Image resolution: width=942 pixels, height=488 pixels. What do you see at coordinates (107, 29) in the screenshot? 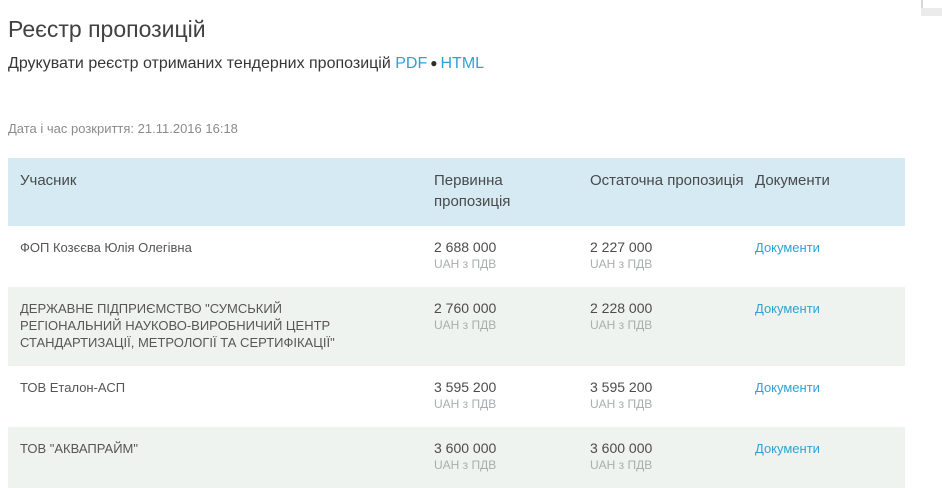
I see `page-title: Реєстр пропозицій` at bounding box center [107, 29].